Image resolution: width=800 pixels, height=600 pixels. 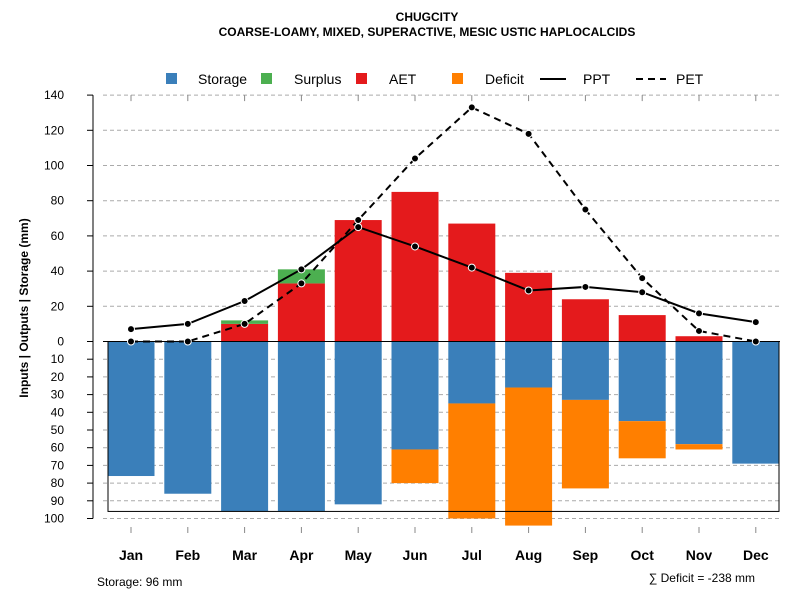 I want to click on x-tick-label-nov: Nov, so click(x=699, y=555).